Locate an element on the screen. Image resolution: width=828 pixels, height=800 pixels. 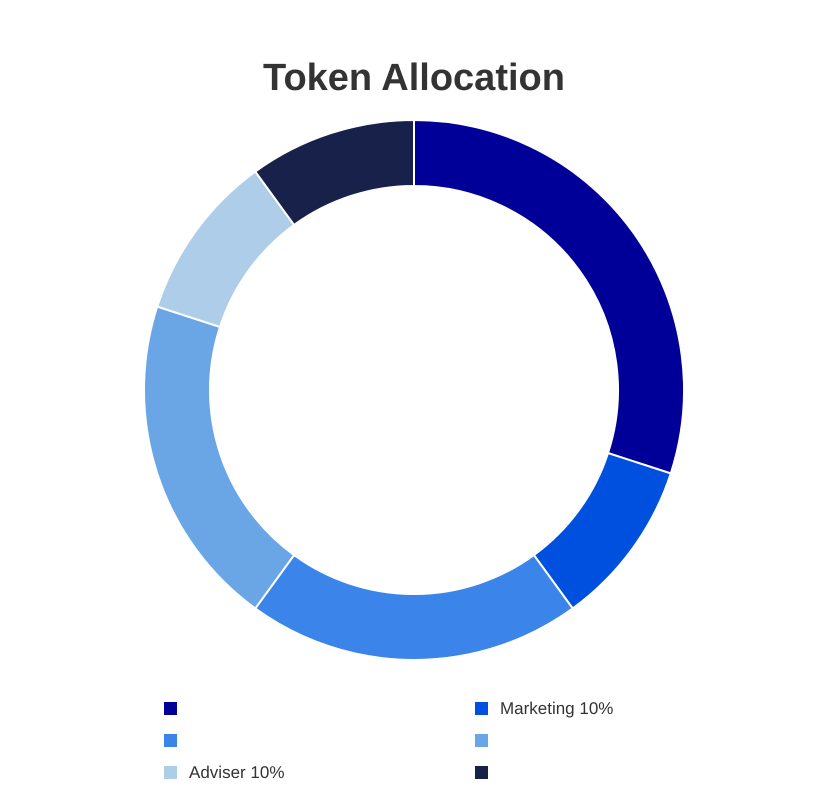
legend-label: Marketing 10% is located at coordinates (557, 708).